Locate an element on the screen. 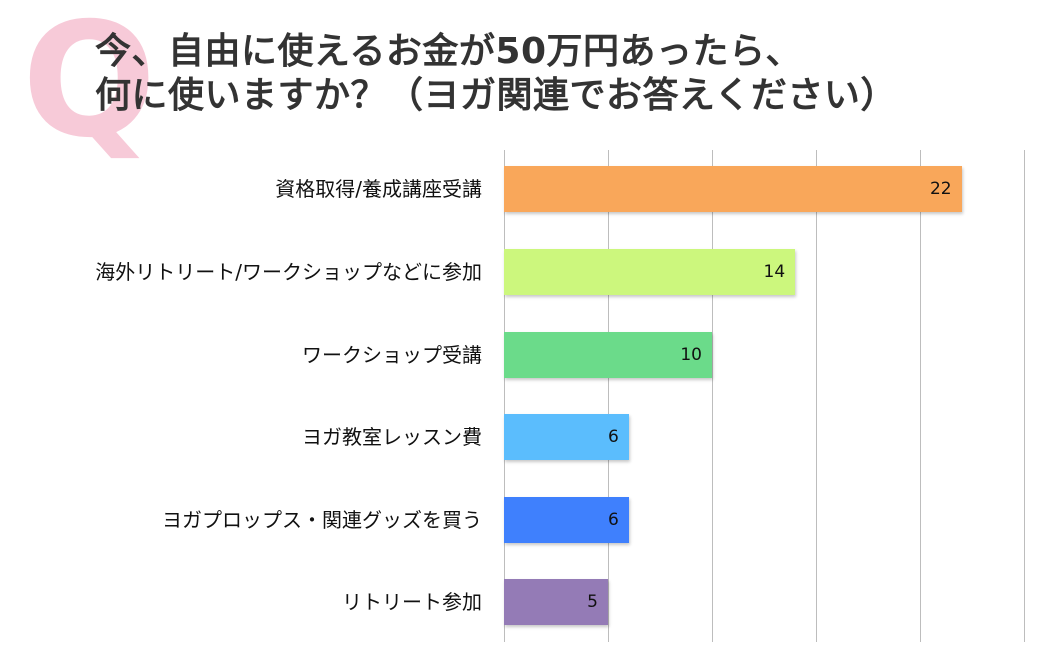 The image size is (1040, 670). title-line-1: 今、自由に使えるお金が50万円あったら、 is located at coordinates (449, 51).